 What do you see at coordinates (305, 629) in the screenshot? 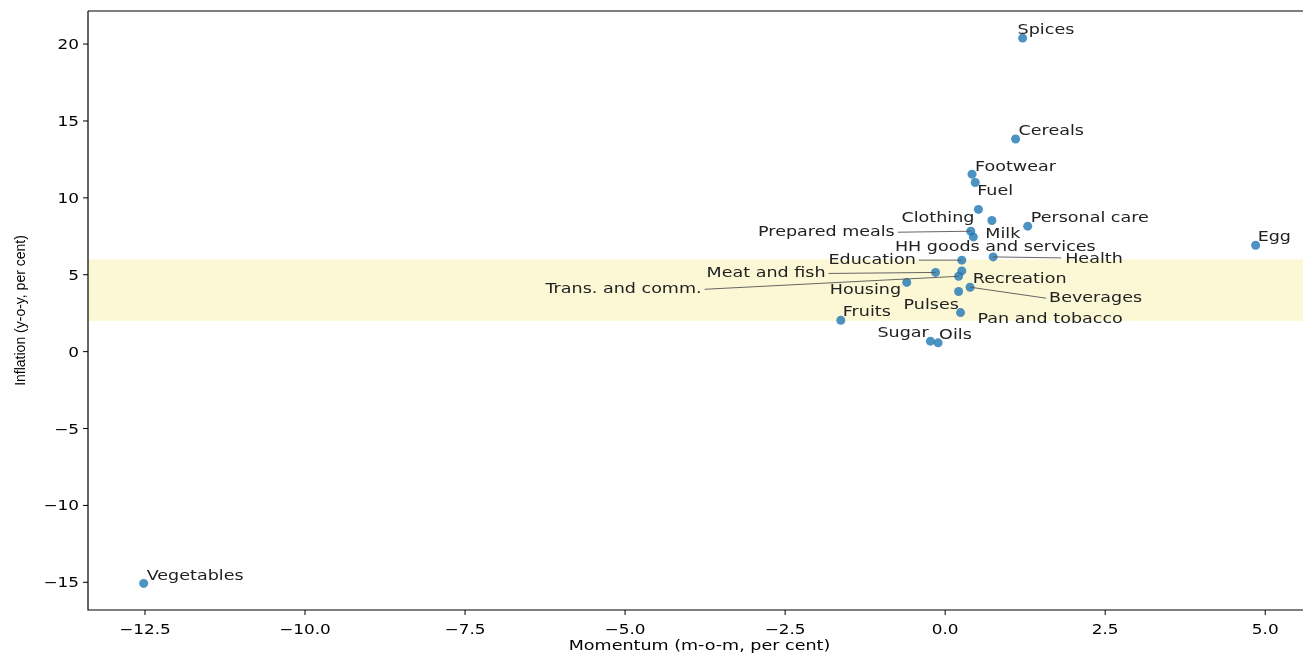
I see `x-tick-label: −10.0` at bounding box center [305, 629].